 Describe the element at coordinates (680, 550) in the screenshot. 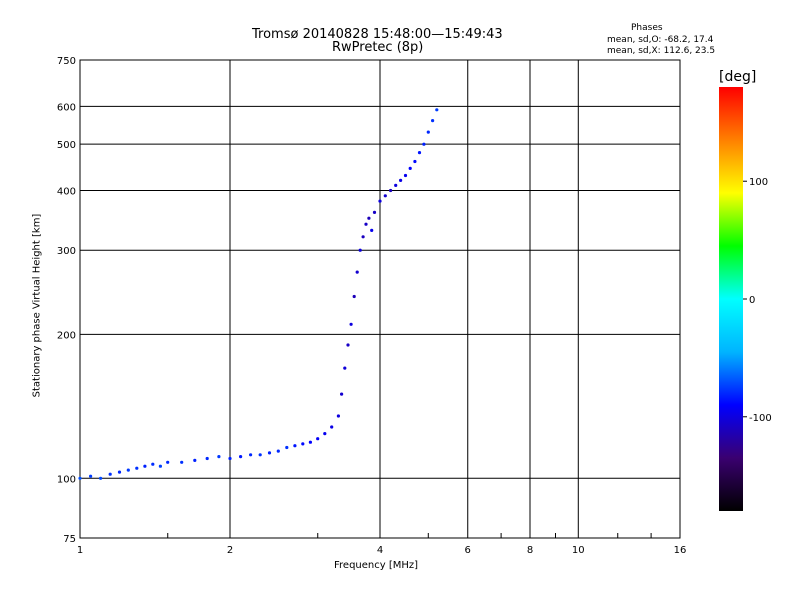

I see `x-tick-label: 16` at that location.